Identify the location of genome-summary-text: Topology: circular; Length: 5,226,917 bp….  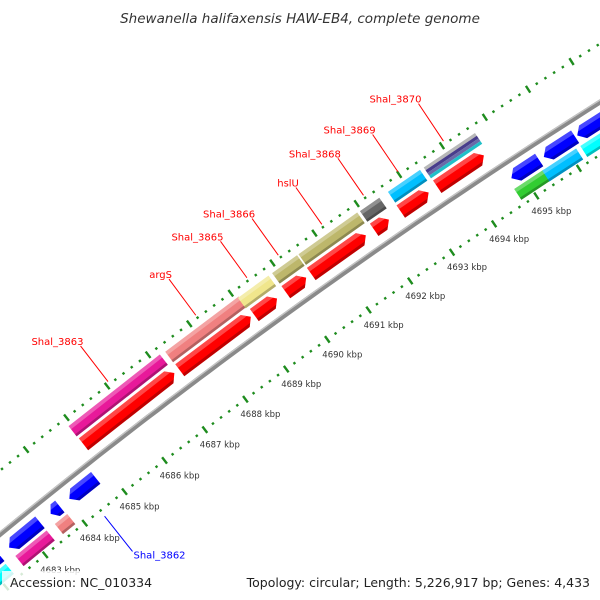
(418, 582).